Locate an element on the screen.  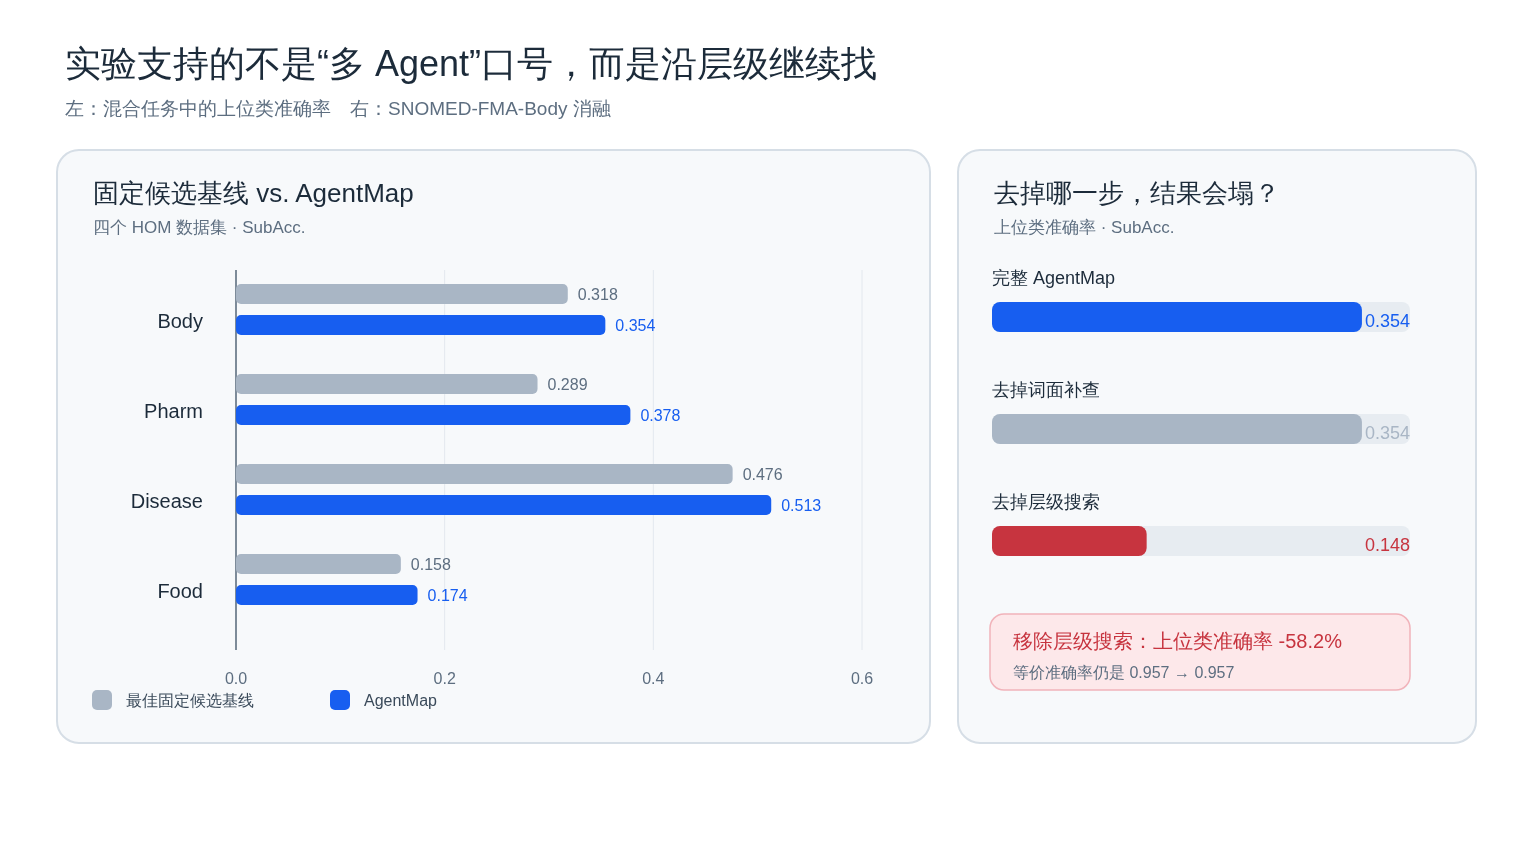
y-tick-label: Pharm is located at coordinates (173, 410).